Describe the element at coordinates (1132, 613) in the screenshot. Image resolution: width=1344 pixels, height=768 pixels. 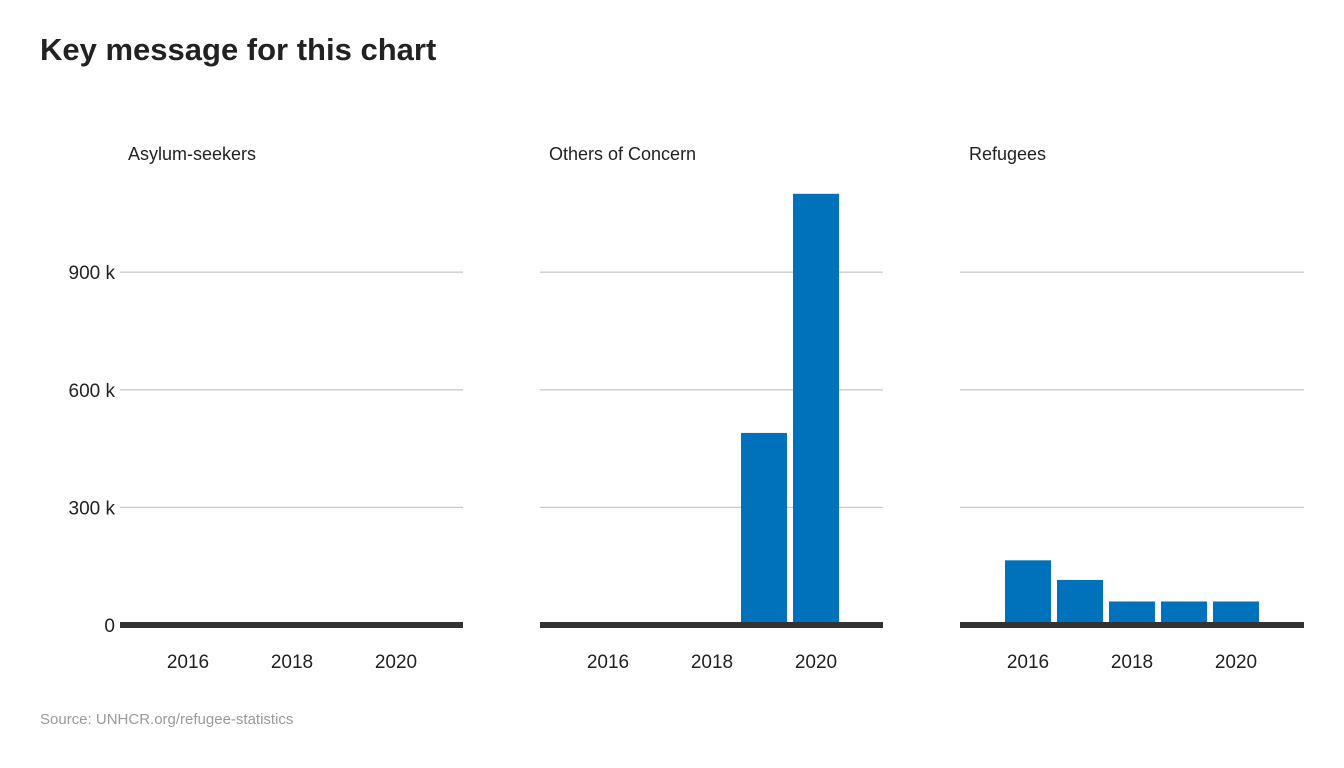
I see `bar-refugees-2018` at that location.